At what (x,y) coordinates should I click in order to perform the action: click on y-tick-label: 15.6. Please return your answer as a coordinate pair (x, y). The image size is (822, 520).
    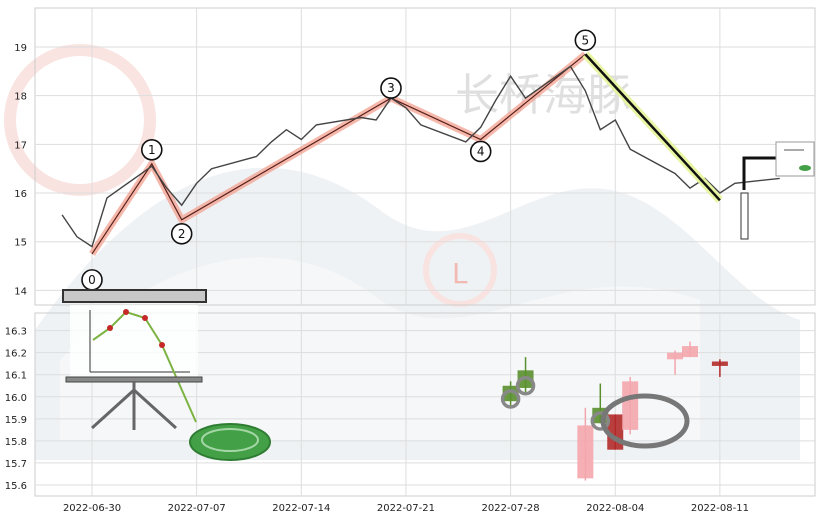
    Looking at the image, I should click on (16, 486).